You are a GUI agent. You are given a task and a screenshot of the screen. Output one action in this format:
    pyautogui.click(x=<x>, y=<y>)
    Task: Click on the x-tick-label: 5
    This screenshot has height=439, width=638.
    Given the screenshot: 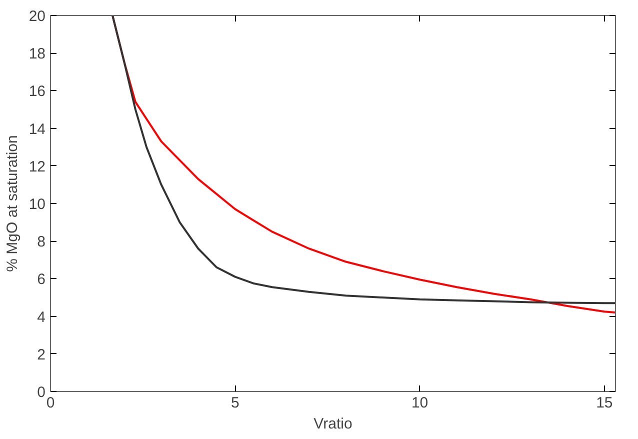 What is the action you would take?
    pyautogui.click(x=235, y=403)
    